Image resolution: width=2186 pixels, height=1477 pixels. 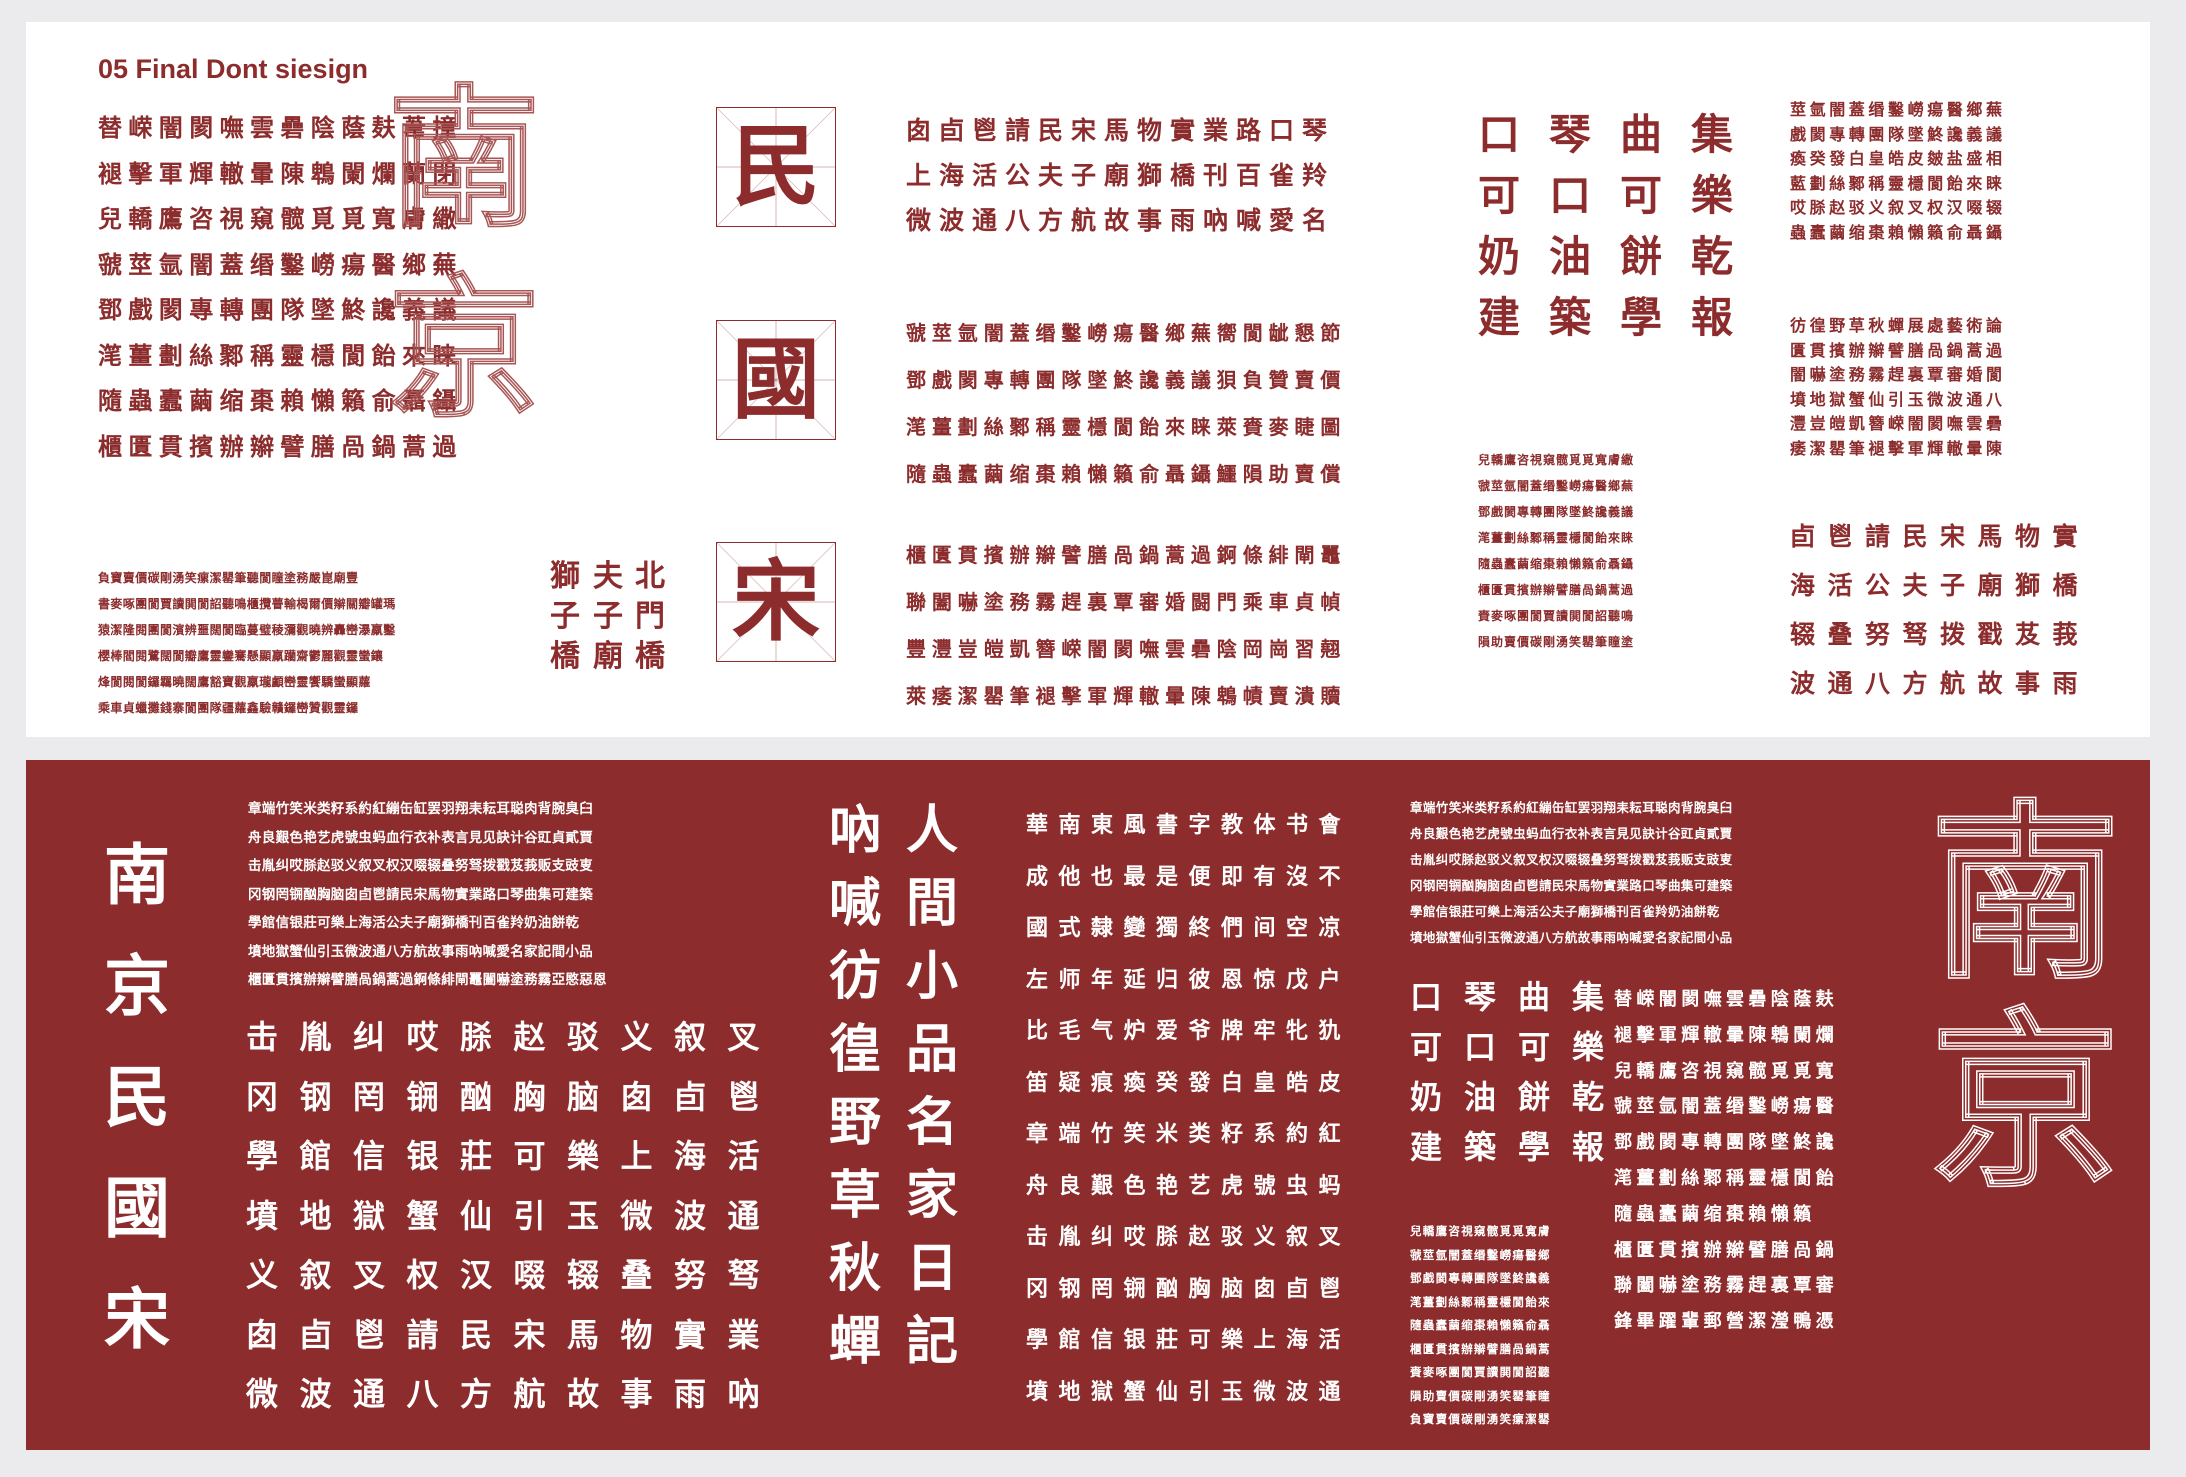 What do you see at coordinates (1189, 980) in the screenshot?
I see `glyph-row: 左师年延归彼恩惊戊户` at bounding box center [1189, 980].